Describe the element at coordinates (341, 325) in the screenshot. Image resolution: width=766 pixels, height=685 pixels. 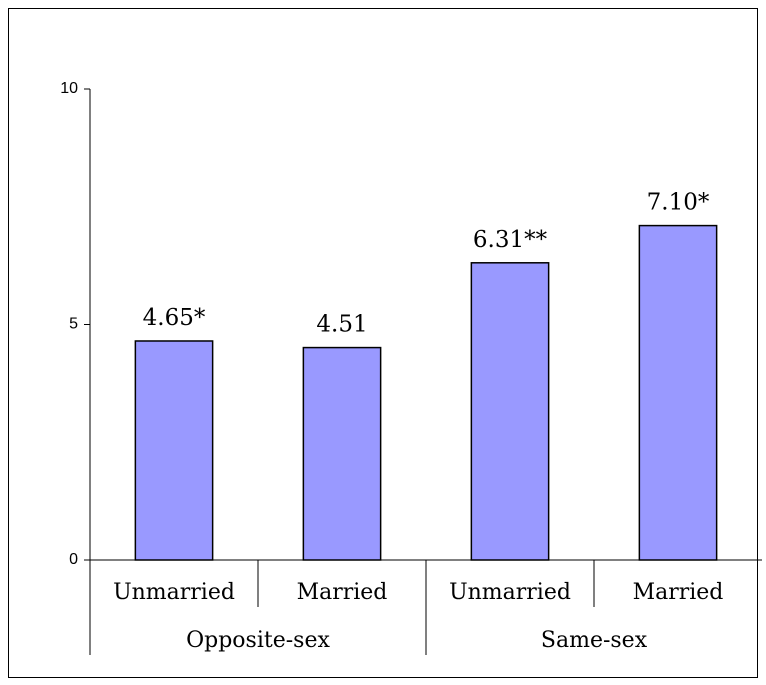
I see `value-label: 4.51` at that location.